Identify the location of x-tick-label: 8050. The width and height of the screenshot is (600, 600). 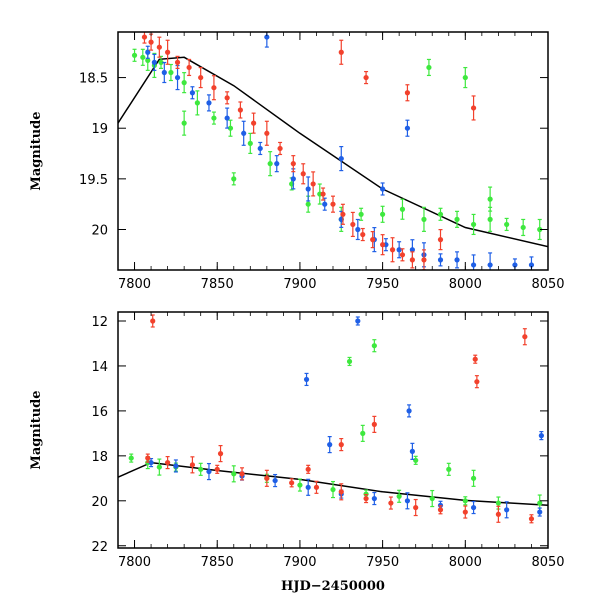
(547, 284).